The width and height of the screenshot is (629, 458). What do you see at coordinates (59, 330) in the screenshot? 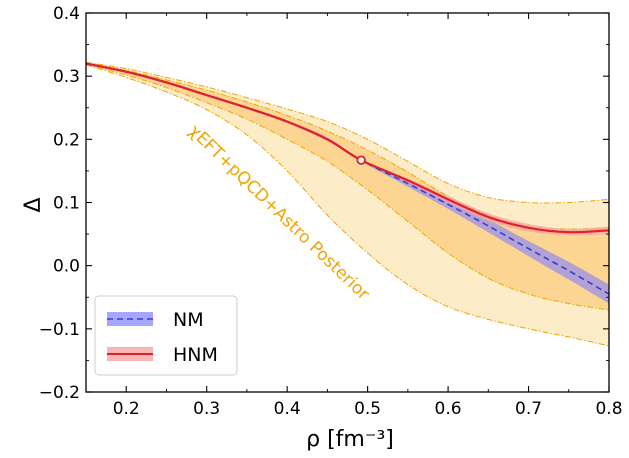
I see `y-tick-label: −0.1` at bounding box center [59, 330].